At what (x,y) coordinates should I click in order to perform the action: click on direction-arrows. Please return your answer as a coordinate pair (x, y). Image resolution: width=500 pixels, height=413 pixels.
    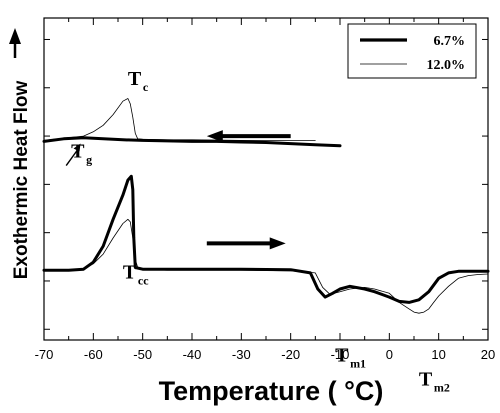
    Looking at the image, I should click on (178, 190).